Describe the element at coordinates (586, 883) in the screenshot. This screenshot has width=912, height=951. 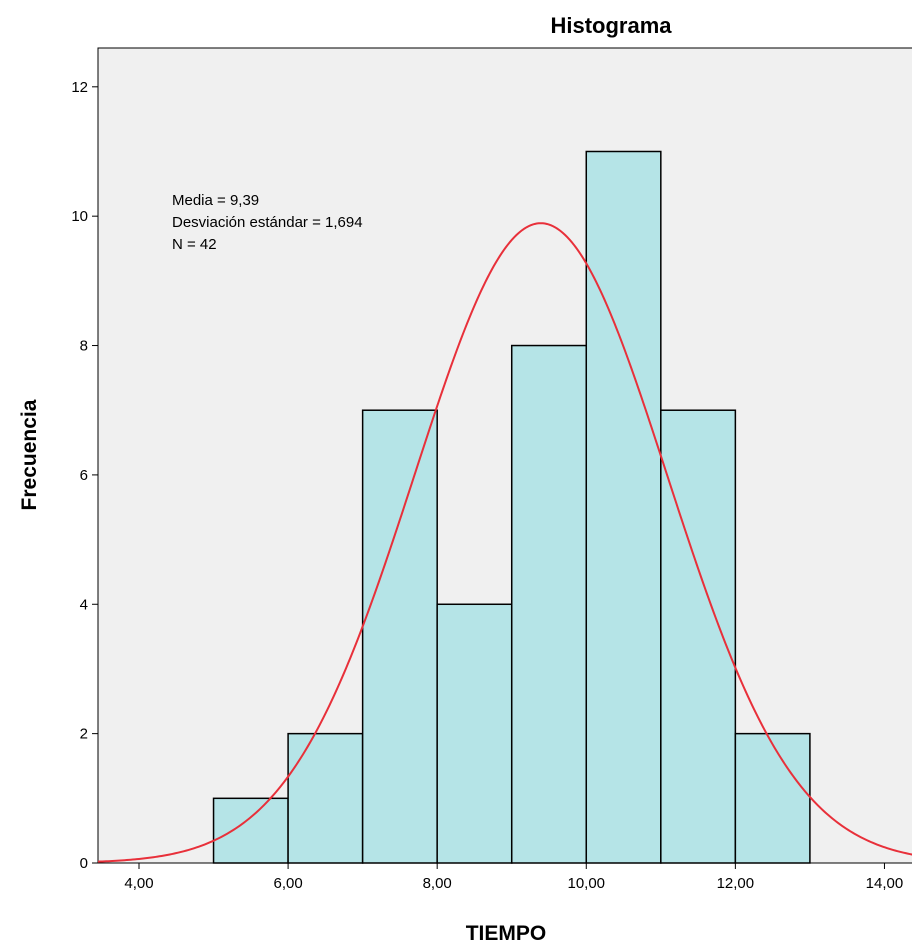
I see `x-tick-label: 10,00` at that location.